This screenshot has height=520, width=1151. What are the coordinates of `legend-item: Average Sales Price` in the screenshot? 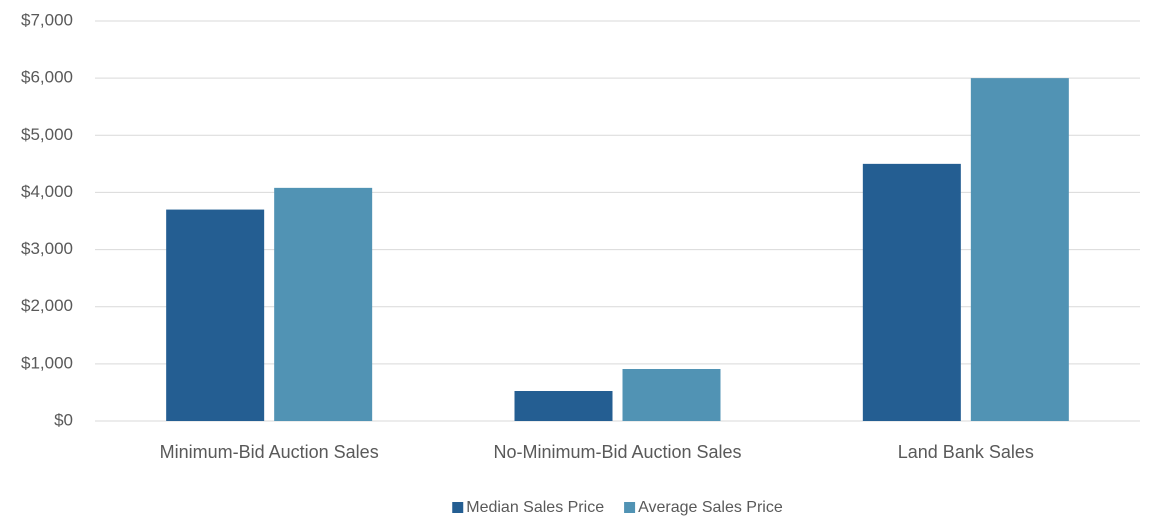 It's located at (703, 507).